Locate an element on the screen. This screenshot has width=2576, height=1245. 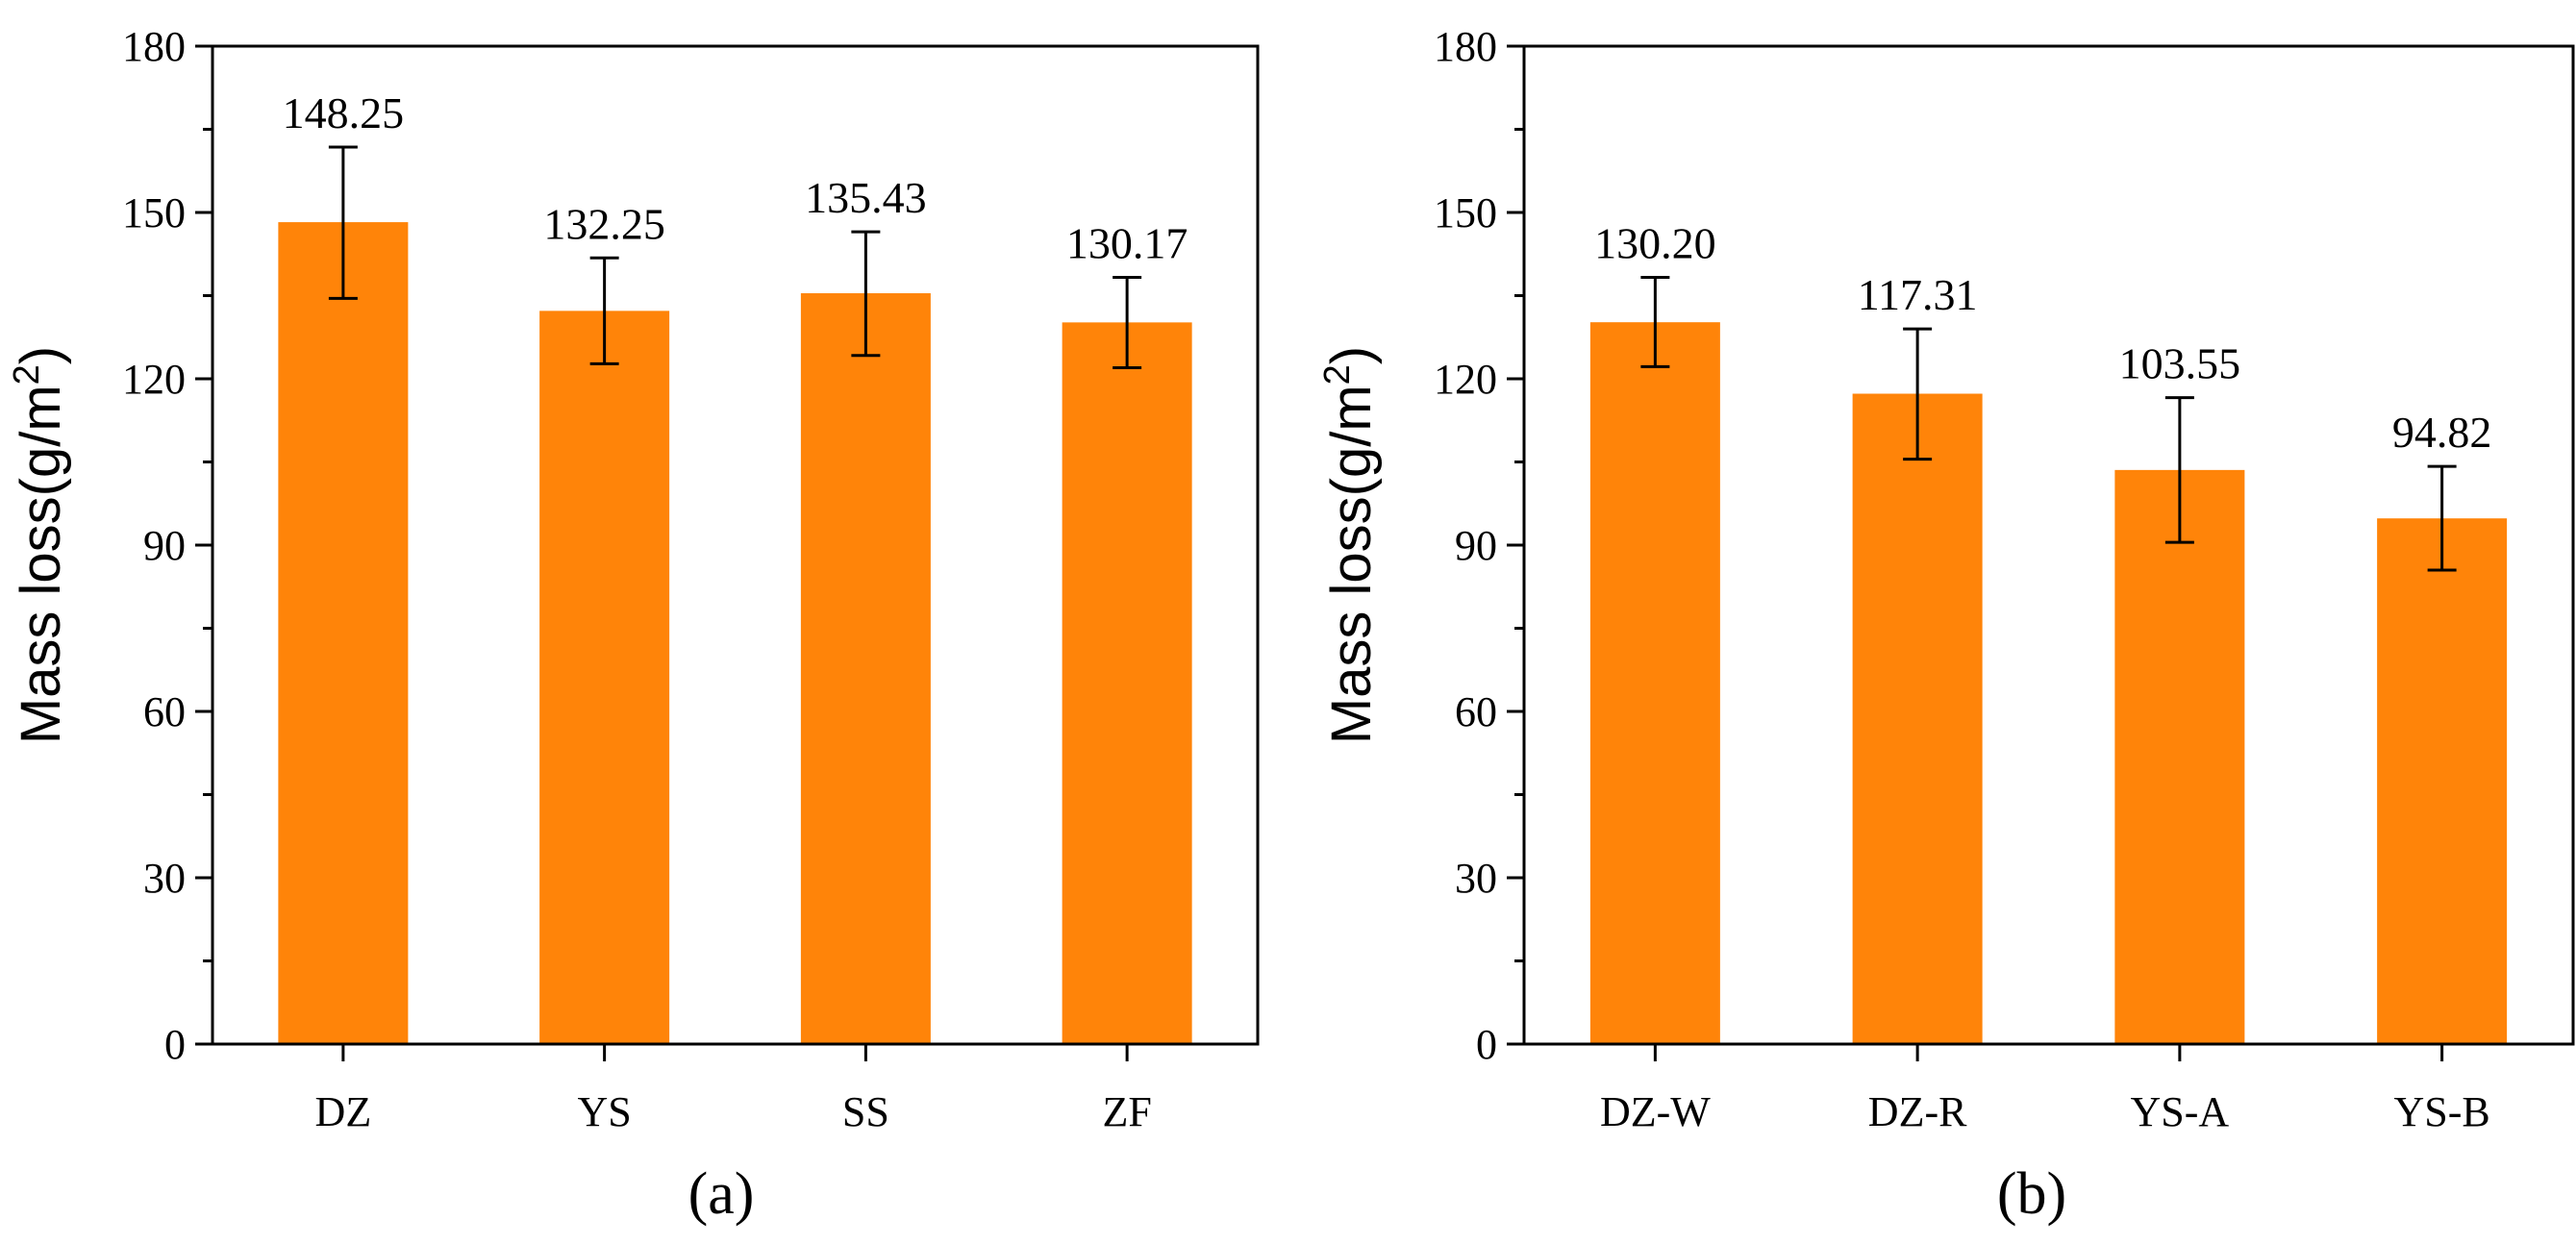
panel-label: (a) is located at coordinates (721, 1194).